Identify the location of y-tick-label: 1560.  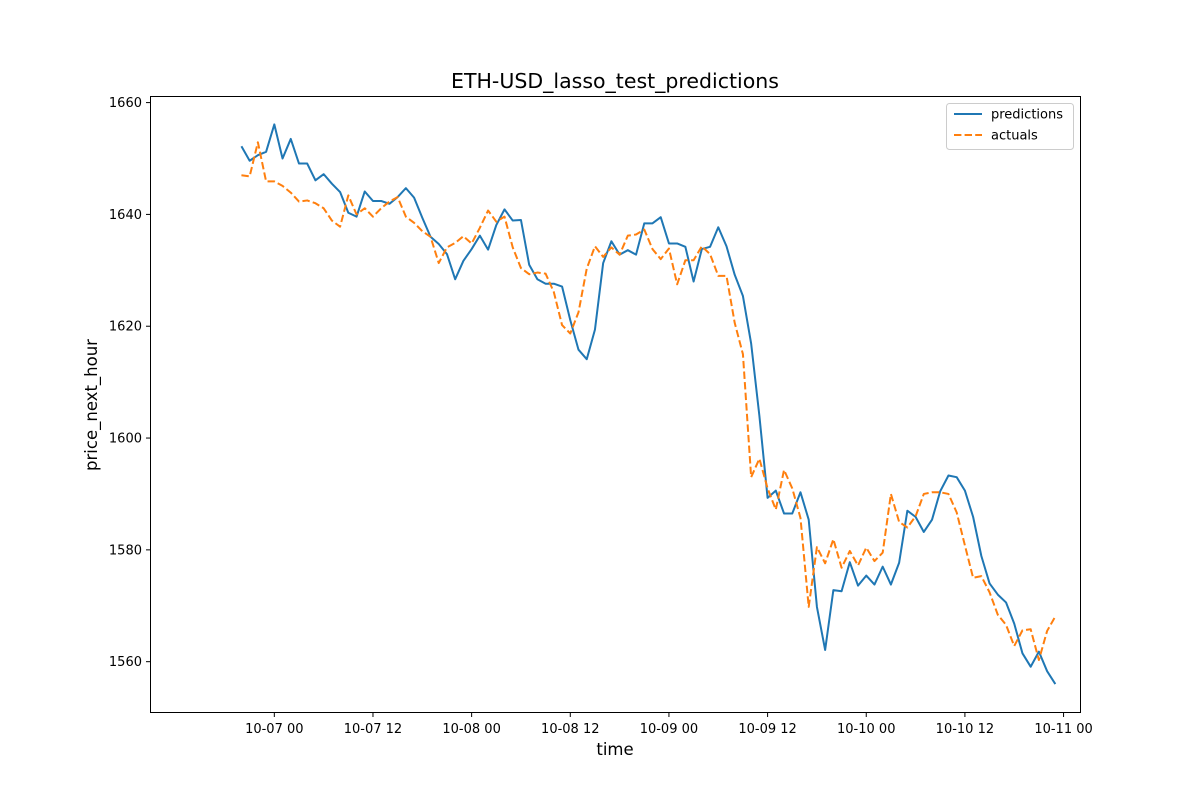
(125, 662).